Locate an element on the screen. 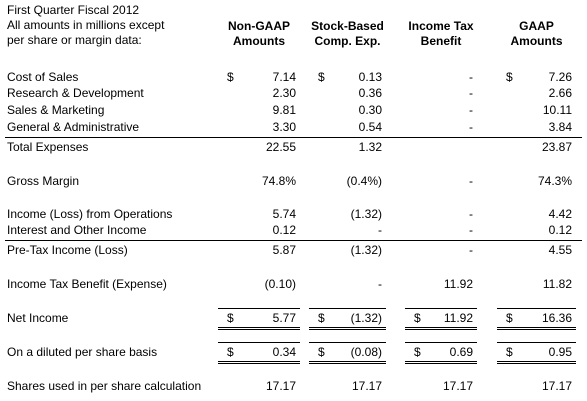 This screenshot has width=587, height=401. amount: 23.87 is located at coordinates (556, 147).